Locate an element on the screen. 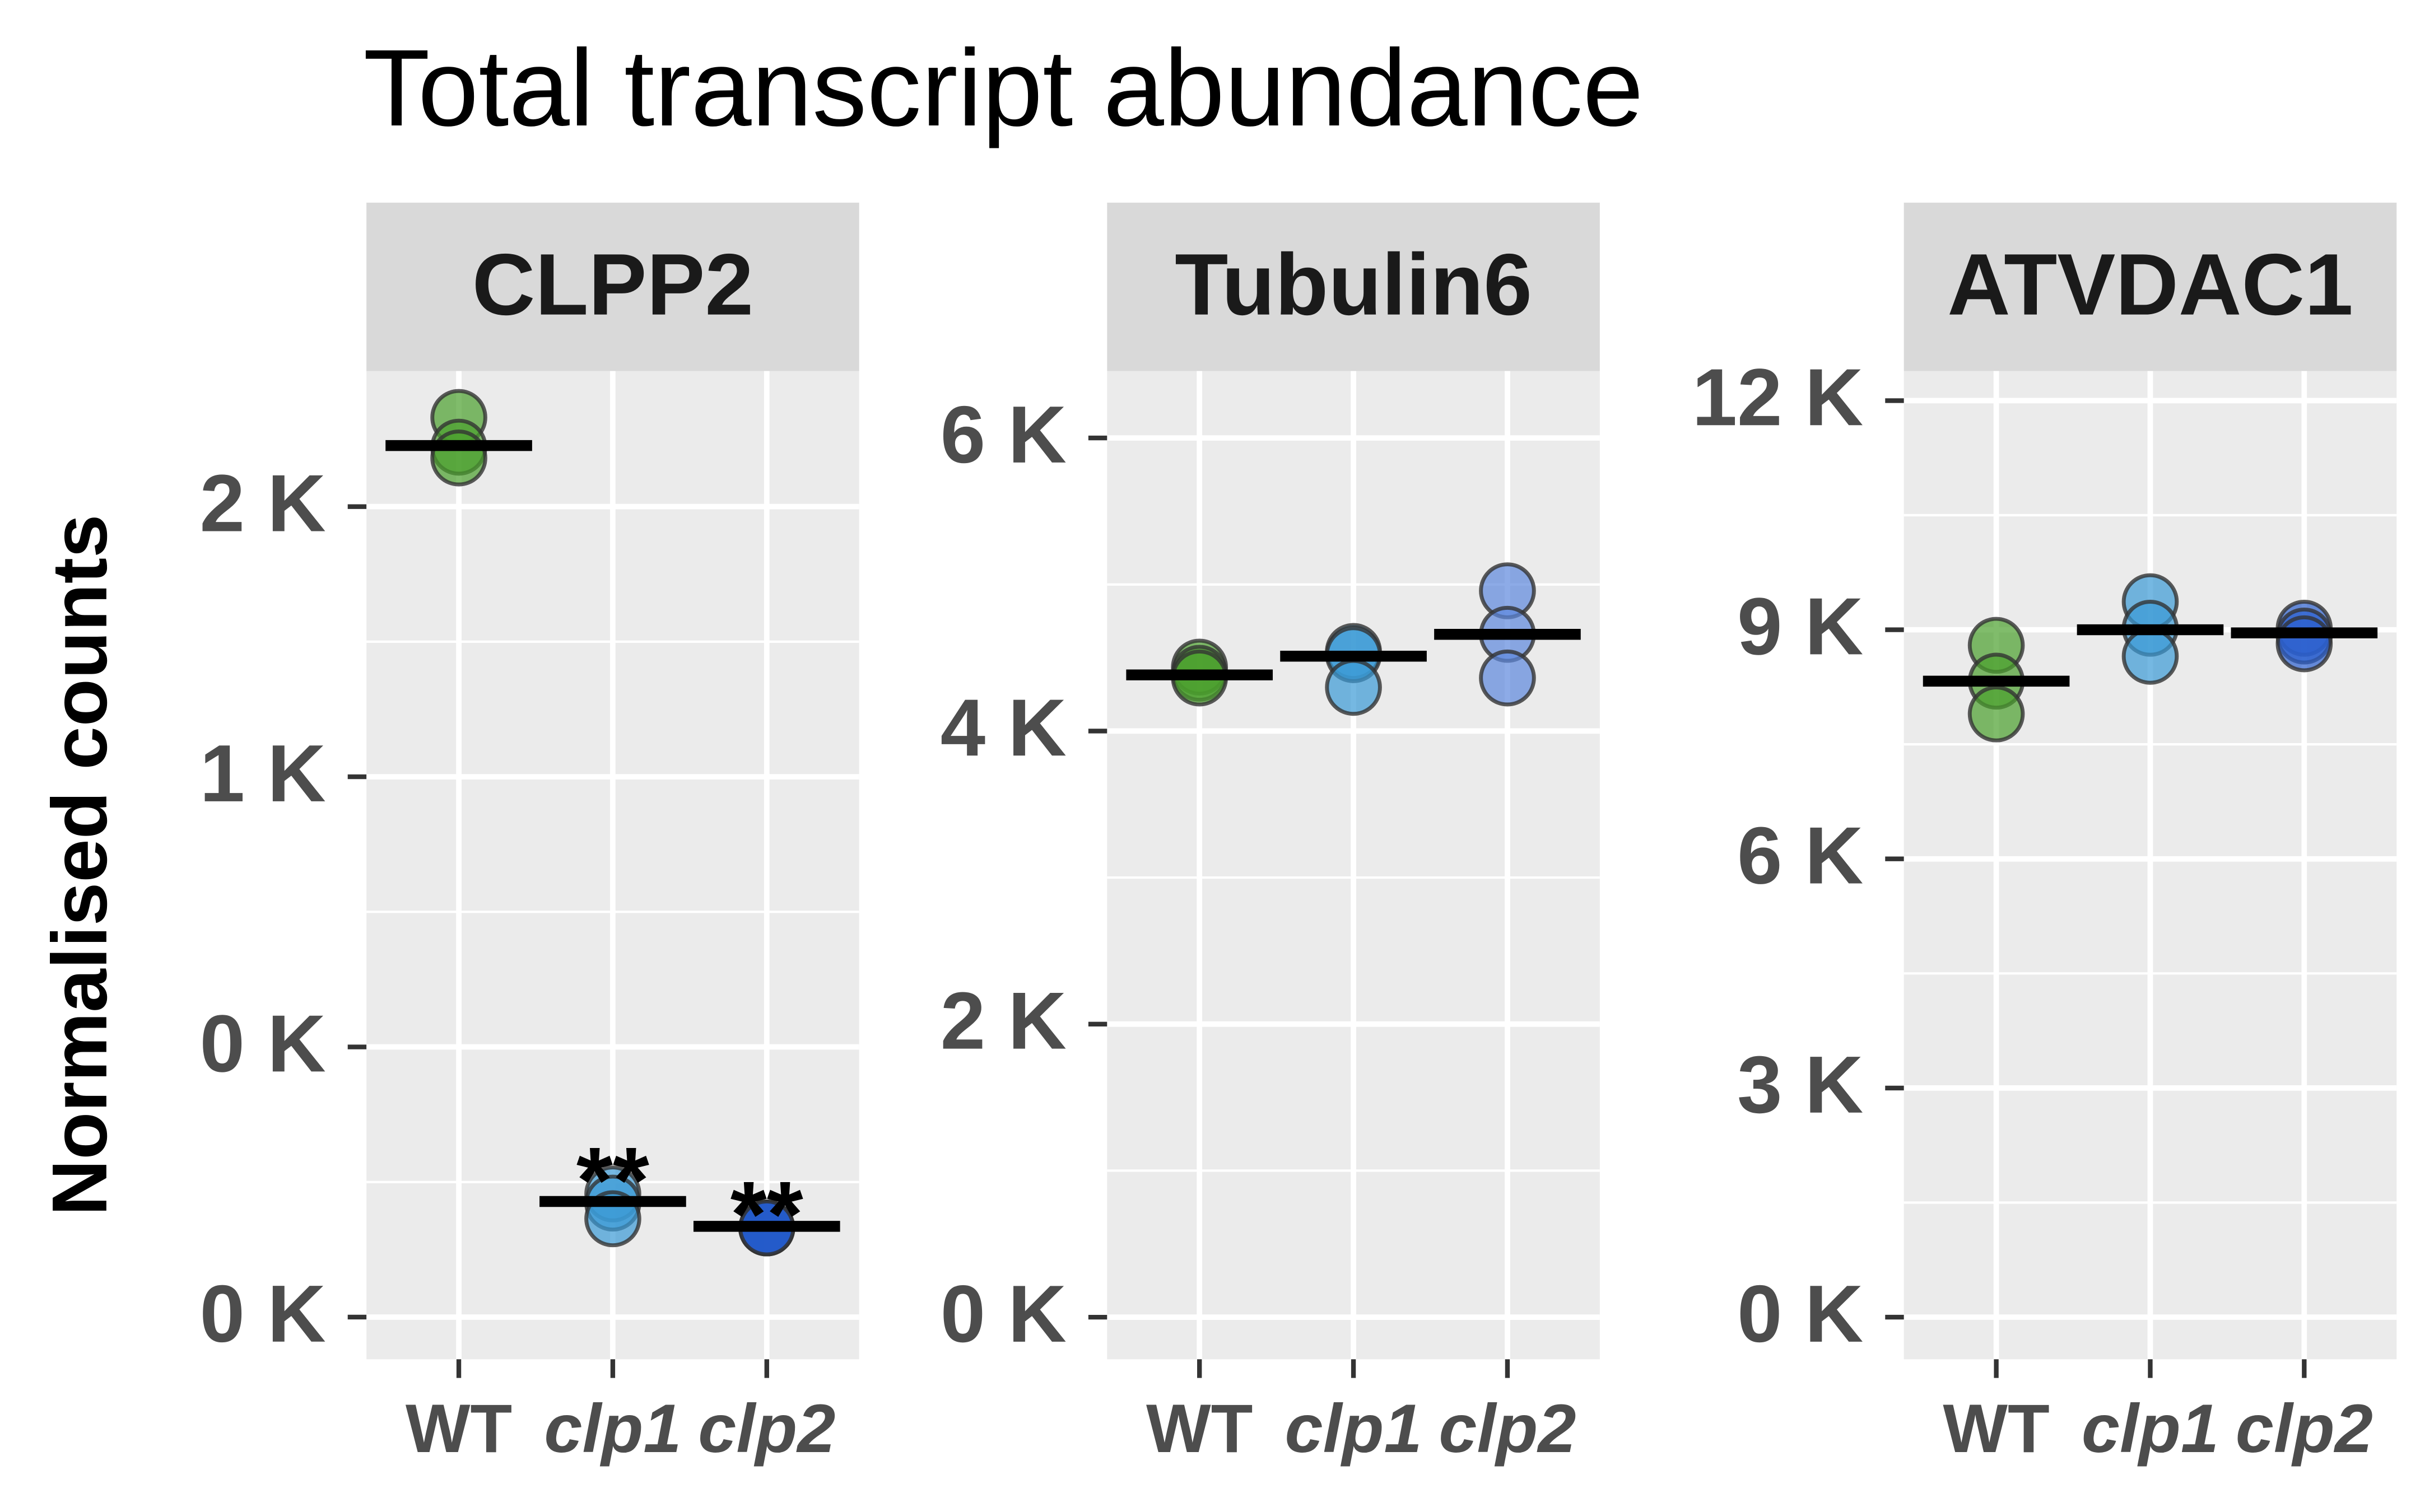  y-tick-label: 4 K is located at coordinates (1004, 728).